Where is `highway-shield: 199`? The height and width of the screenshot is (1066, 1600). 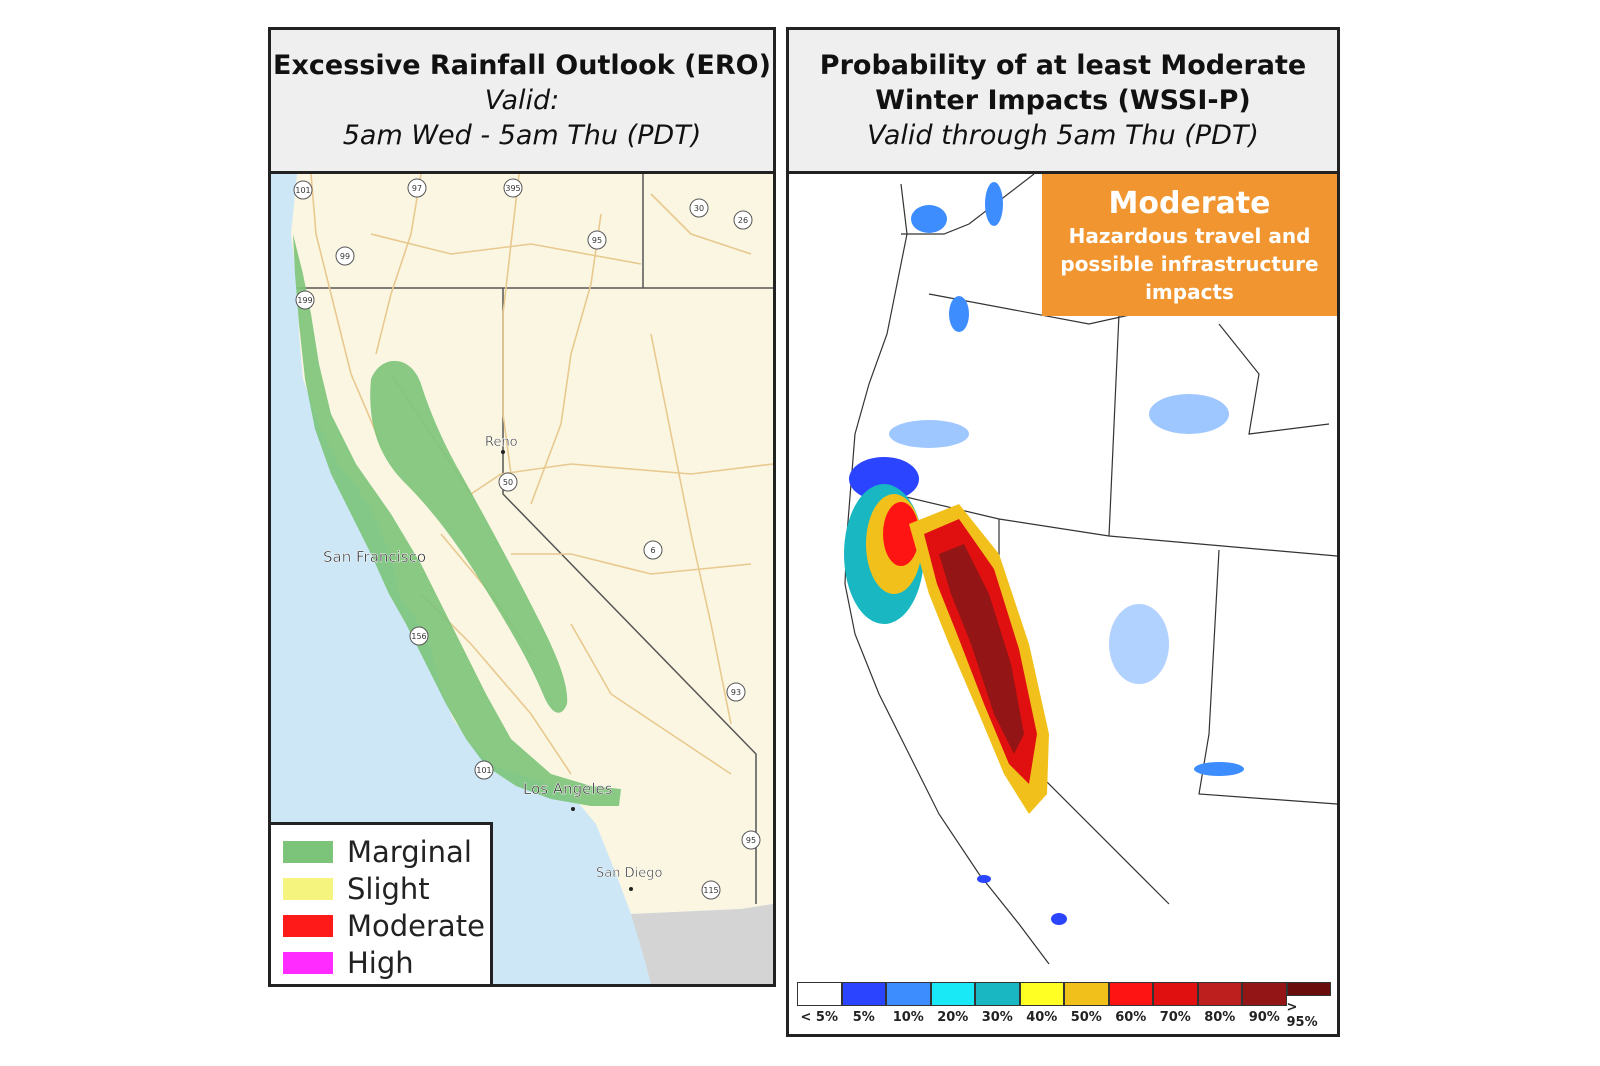
highway-shield: 199 is located at coordinates (305, 300).